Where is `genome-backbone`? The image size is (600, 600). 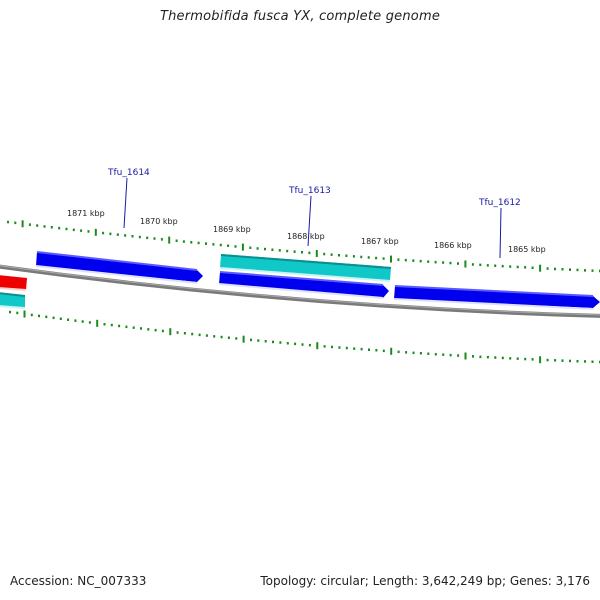 genome-backbone is located at coordinates (300, 291).